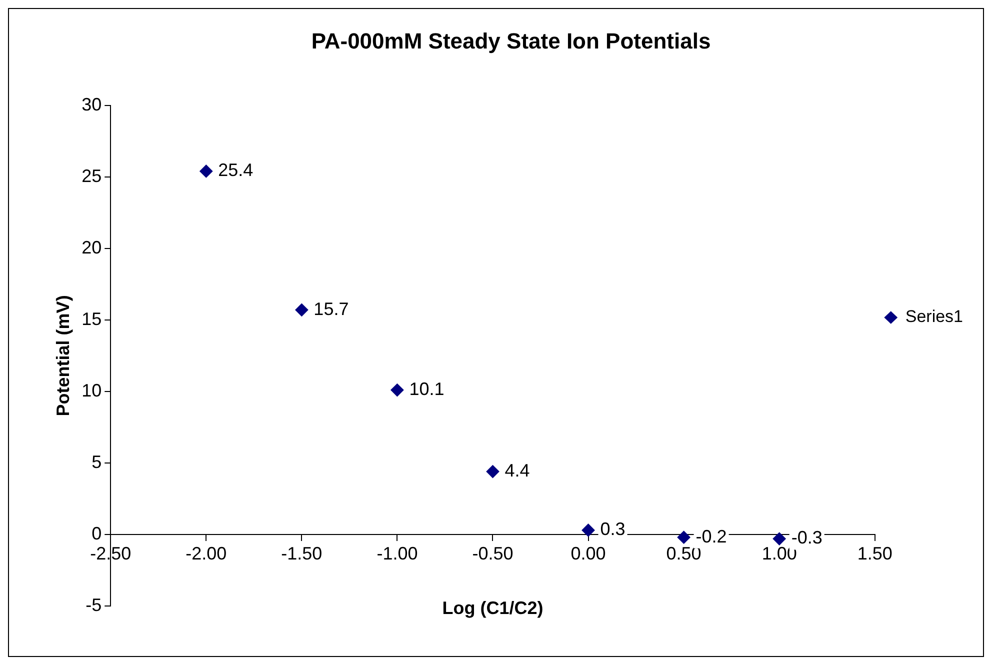 The image size is (992, 665). Describe the element at coordinates (613, 529) in the screenshot. I see `data-label: 0.3` at that location.